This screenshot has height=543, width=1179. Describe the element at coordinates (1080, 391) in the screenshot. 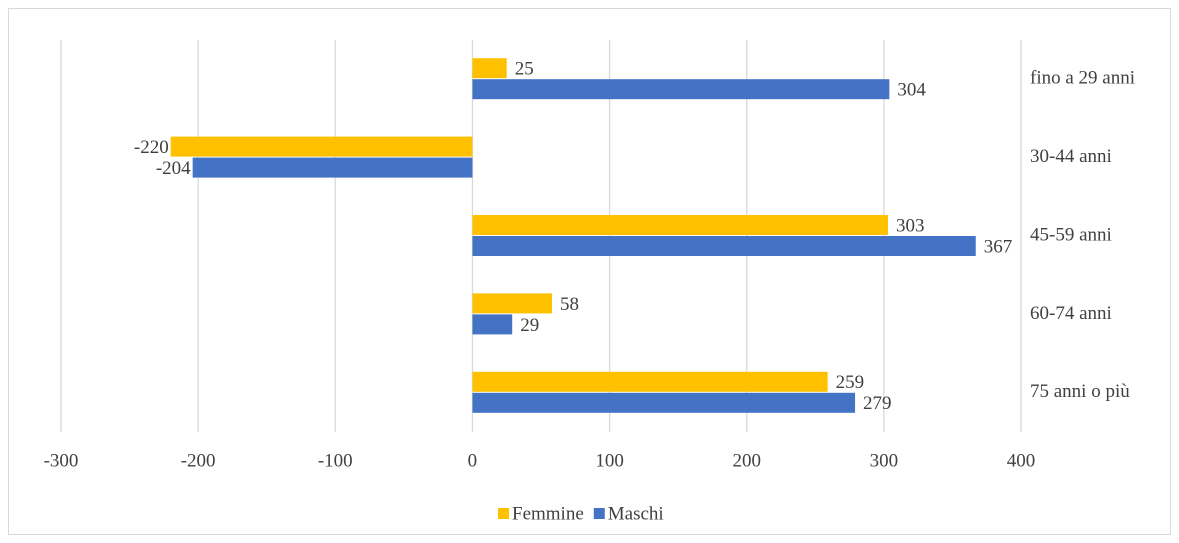

I see `category-label: 75 anni o più` at that location.